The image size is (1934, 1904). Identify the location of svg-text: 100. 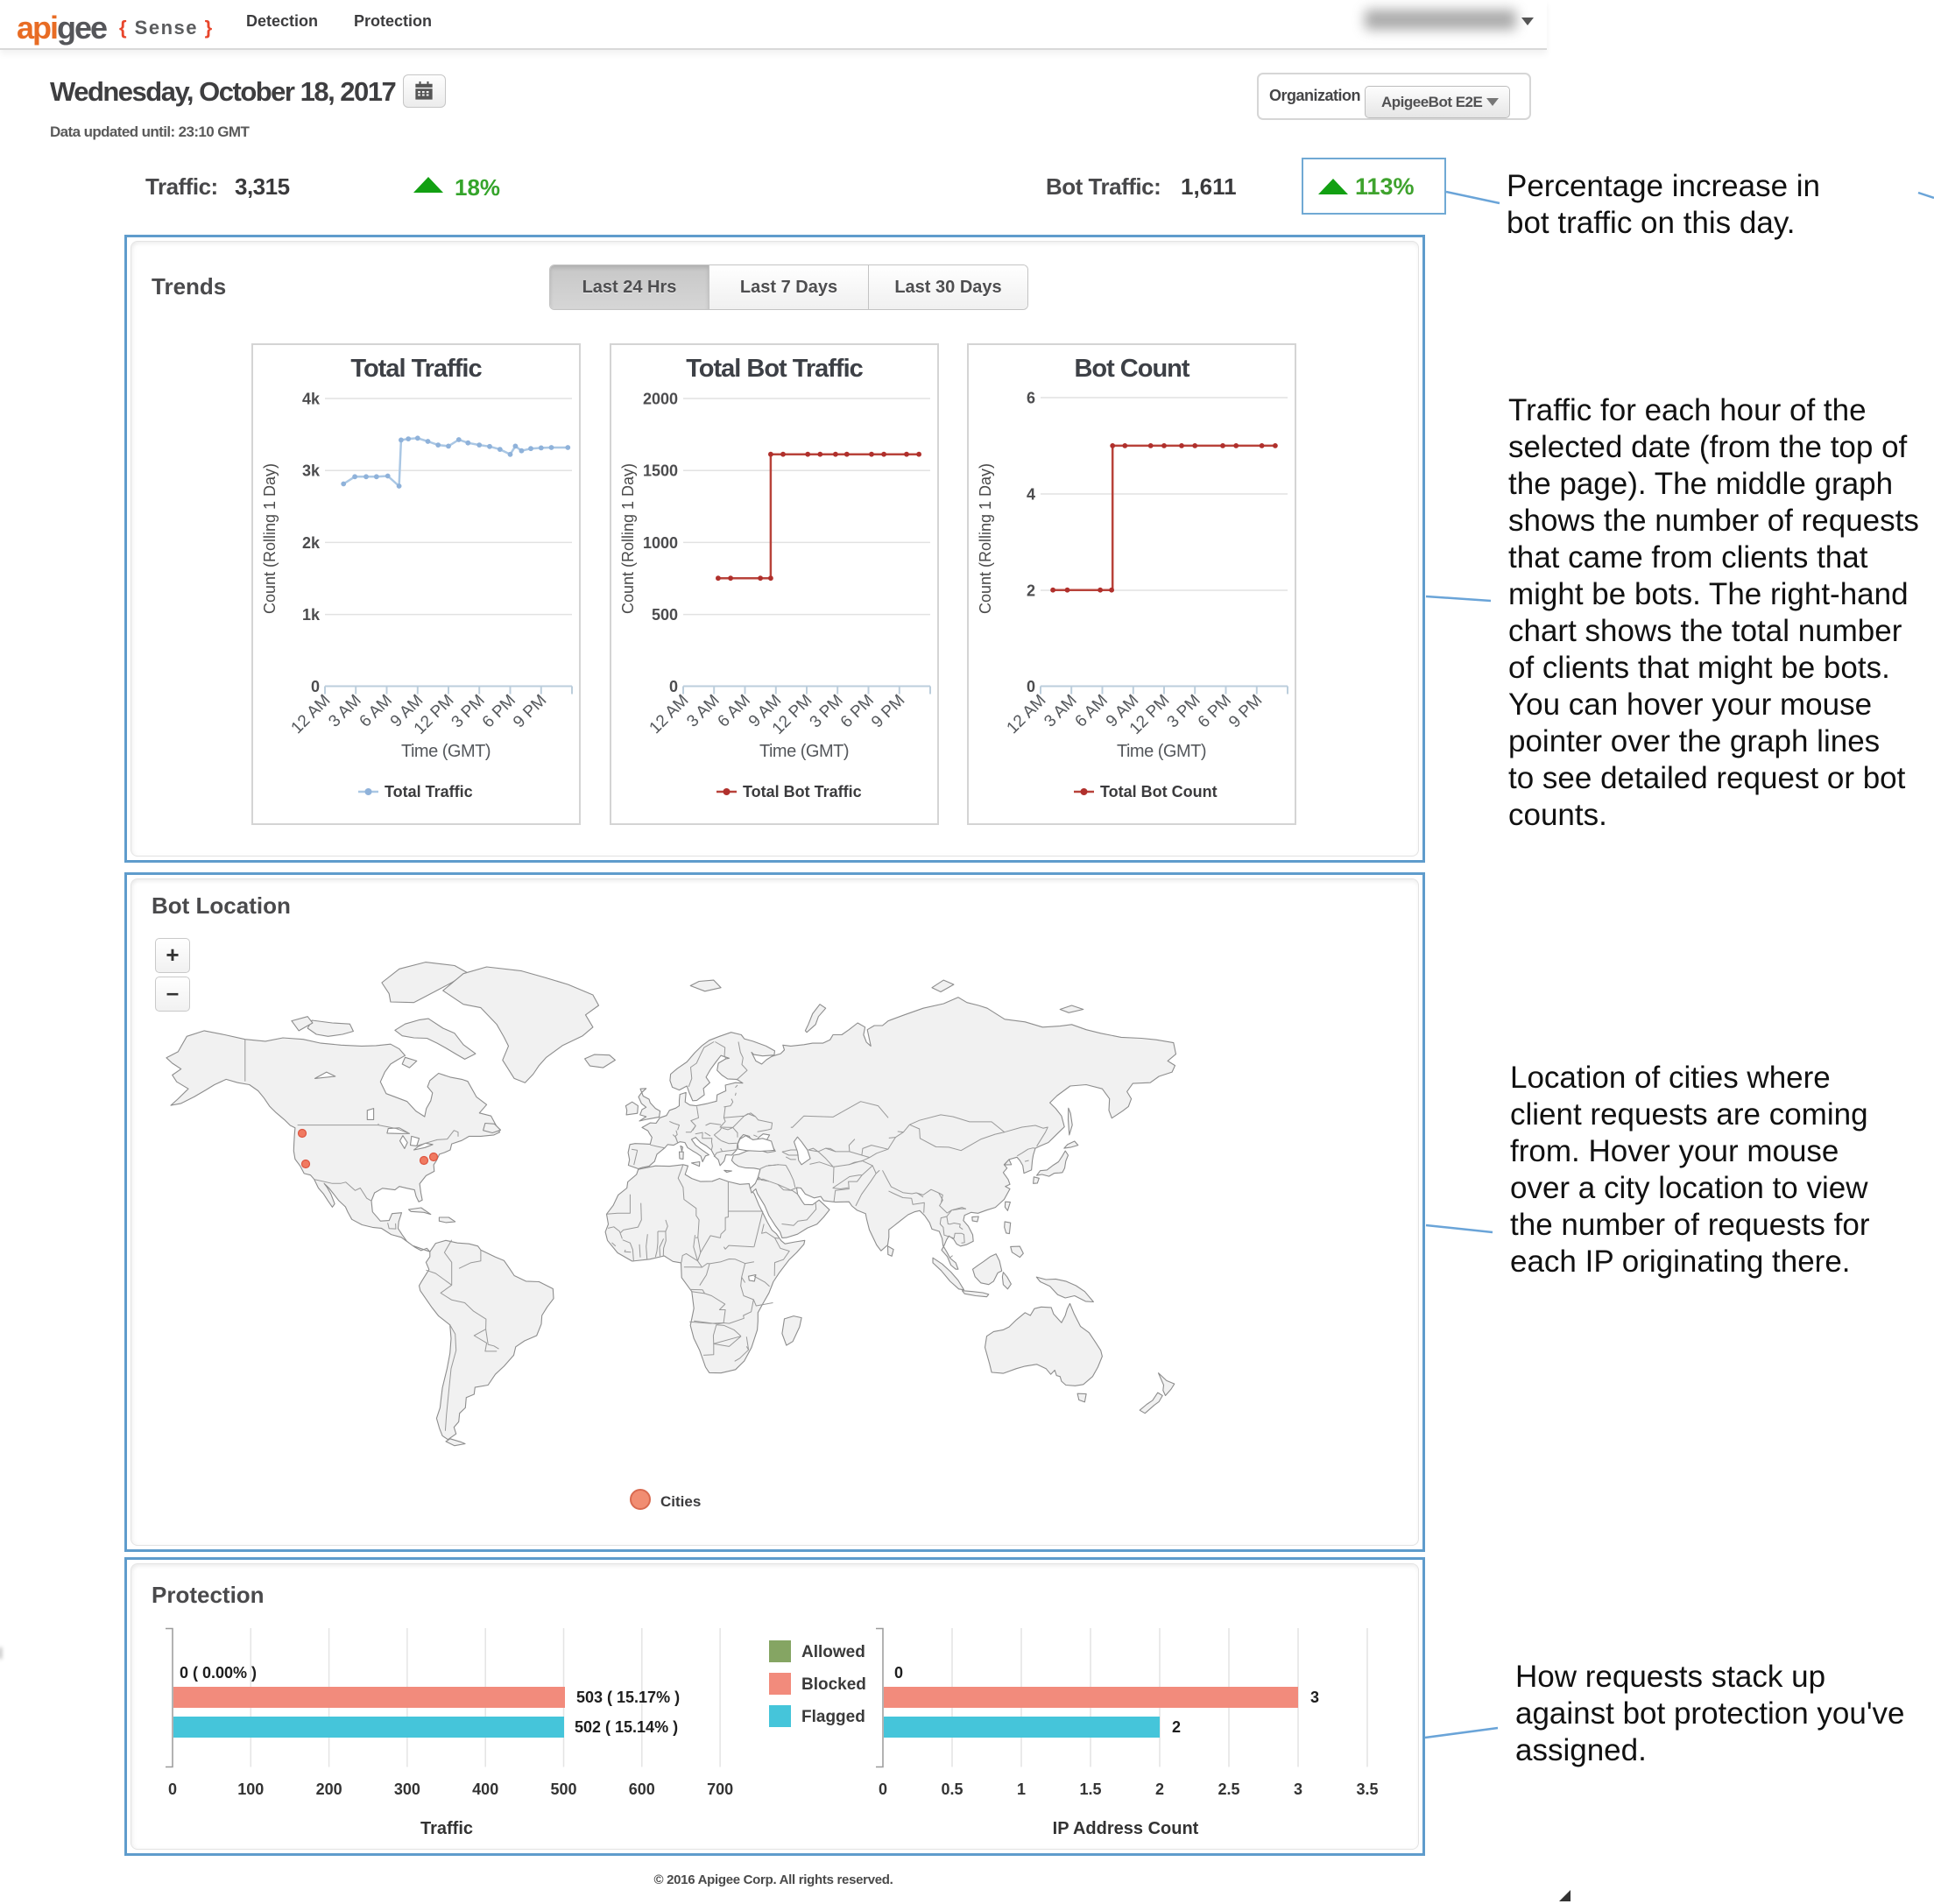
(250, 1789).